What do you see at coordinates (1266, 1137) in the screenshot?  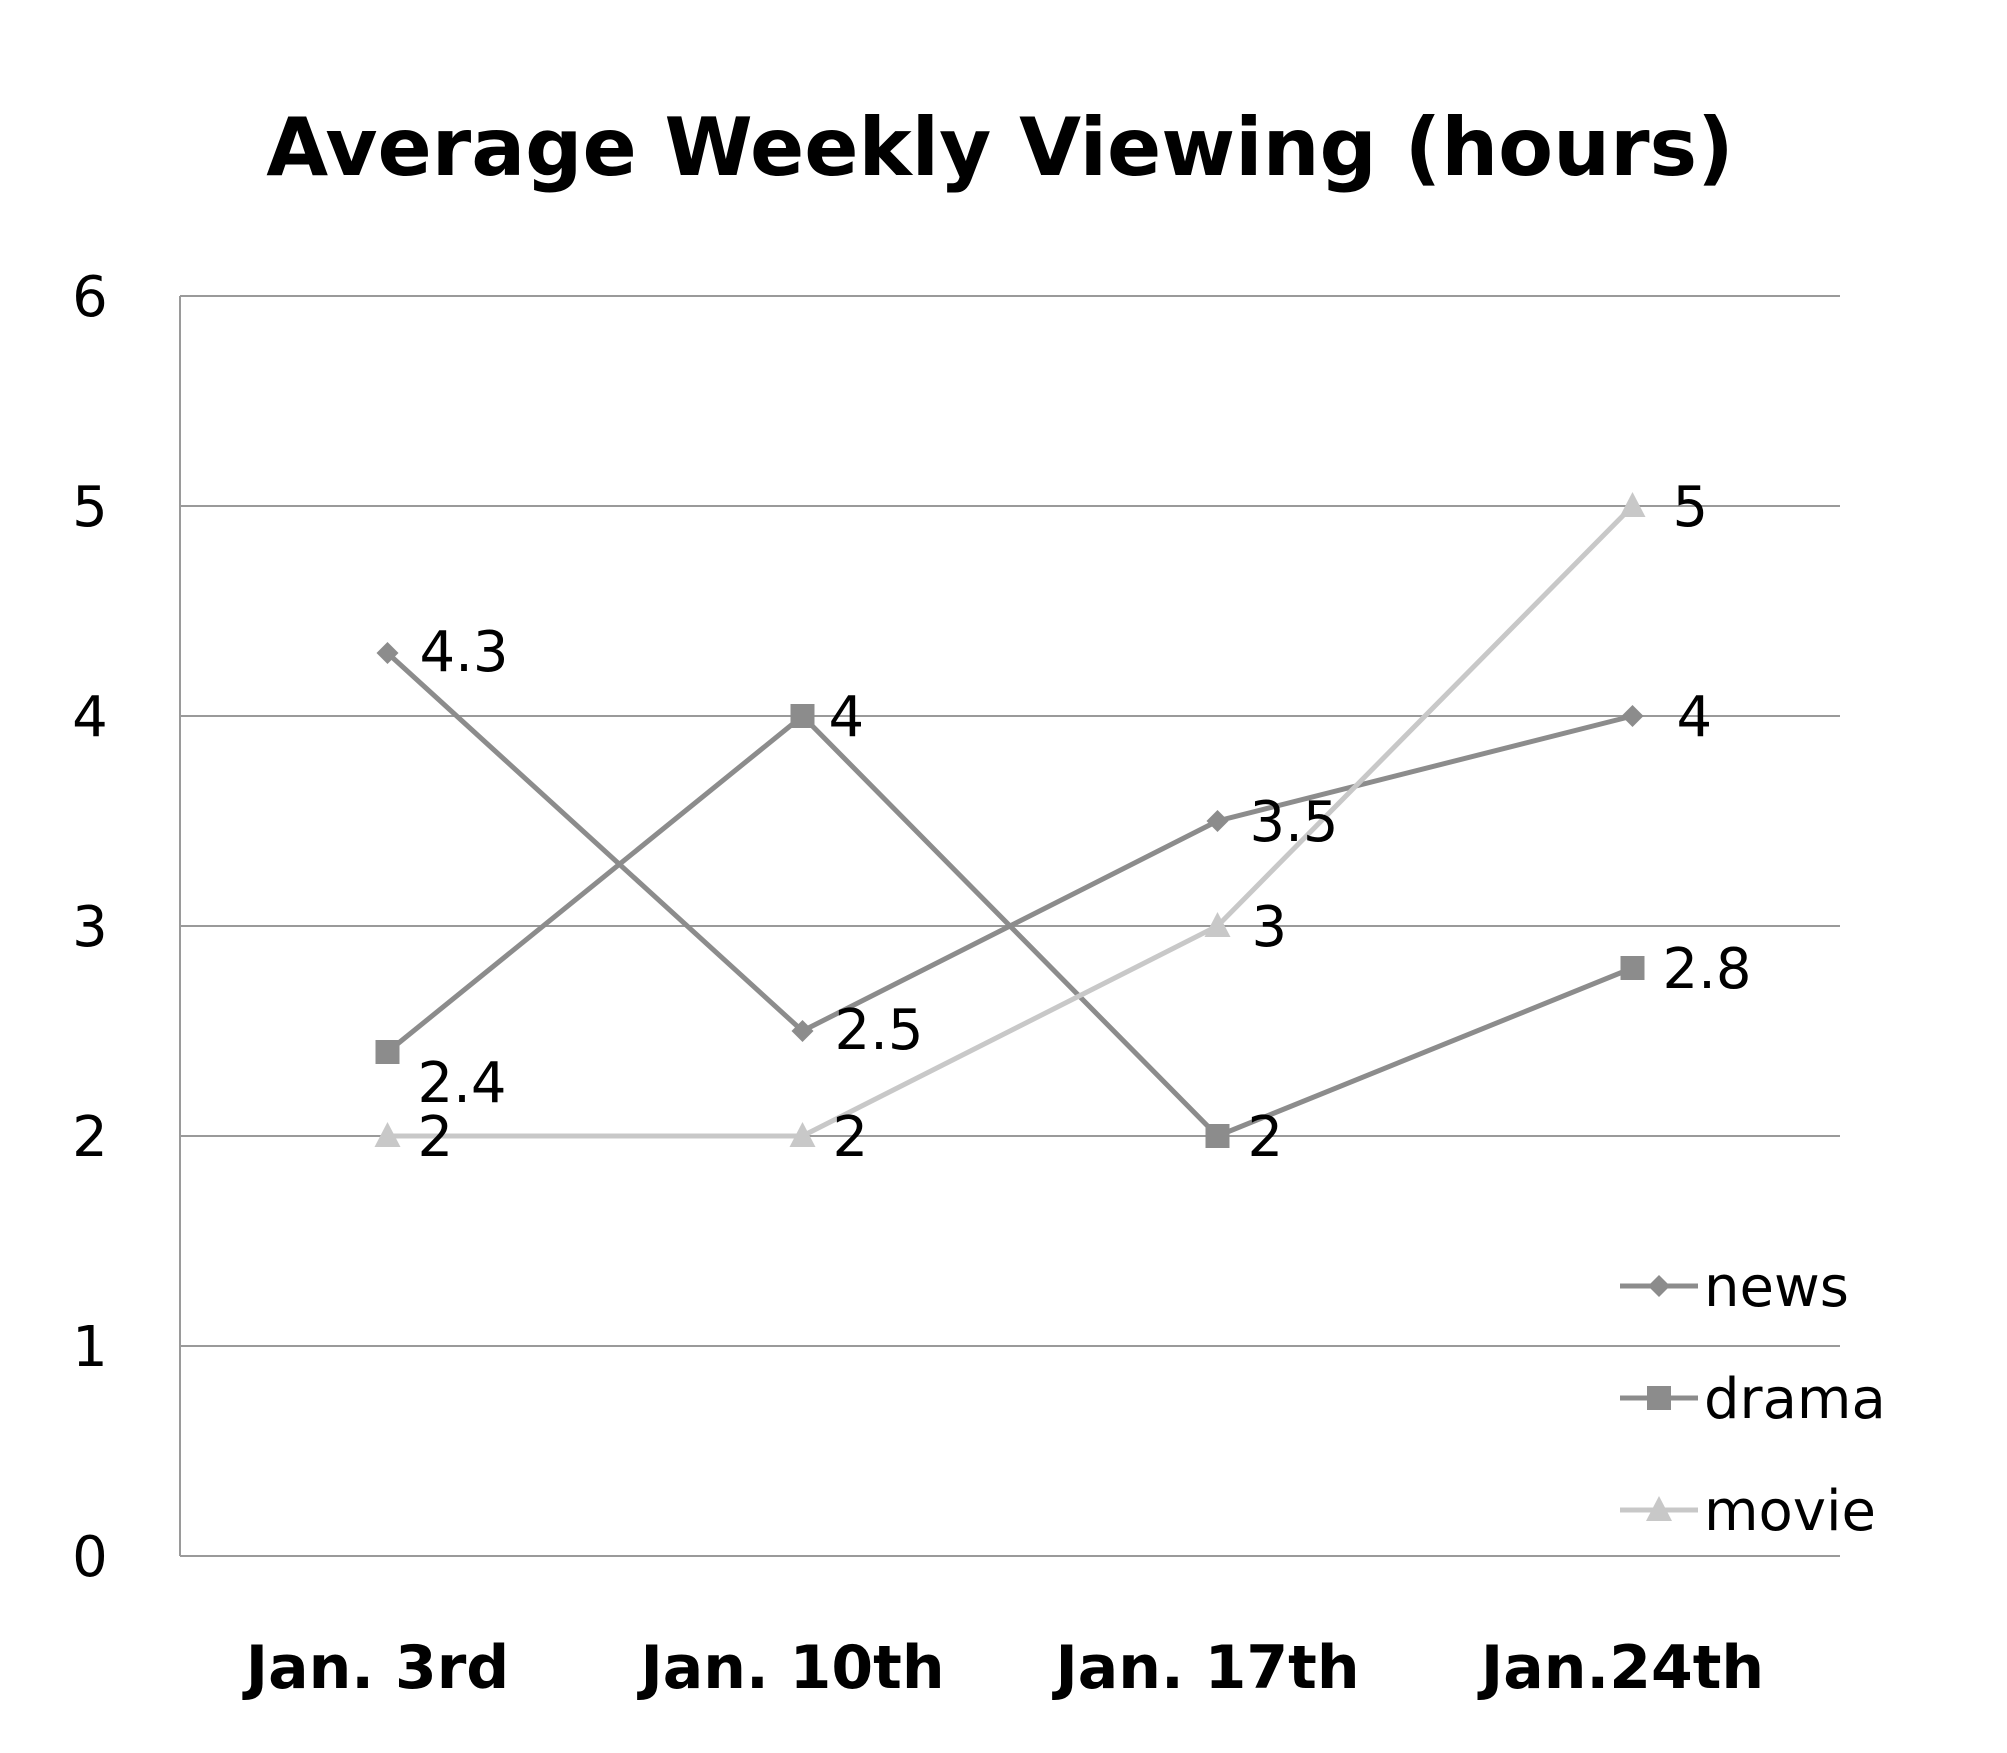 I see `drama-data-label: 2` at bounding box center [1266, 1137].